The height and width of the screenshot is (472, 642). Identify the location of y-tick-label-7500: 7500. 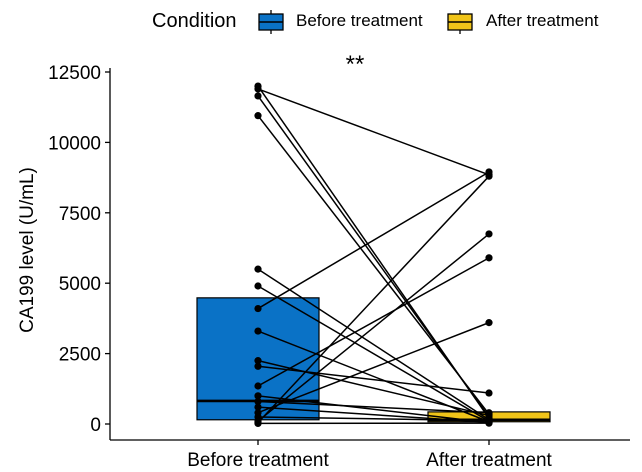
(80, 214).